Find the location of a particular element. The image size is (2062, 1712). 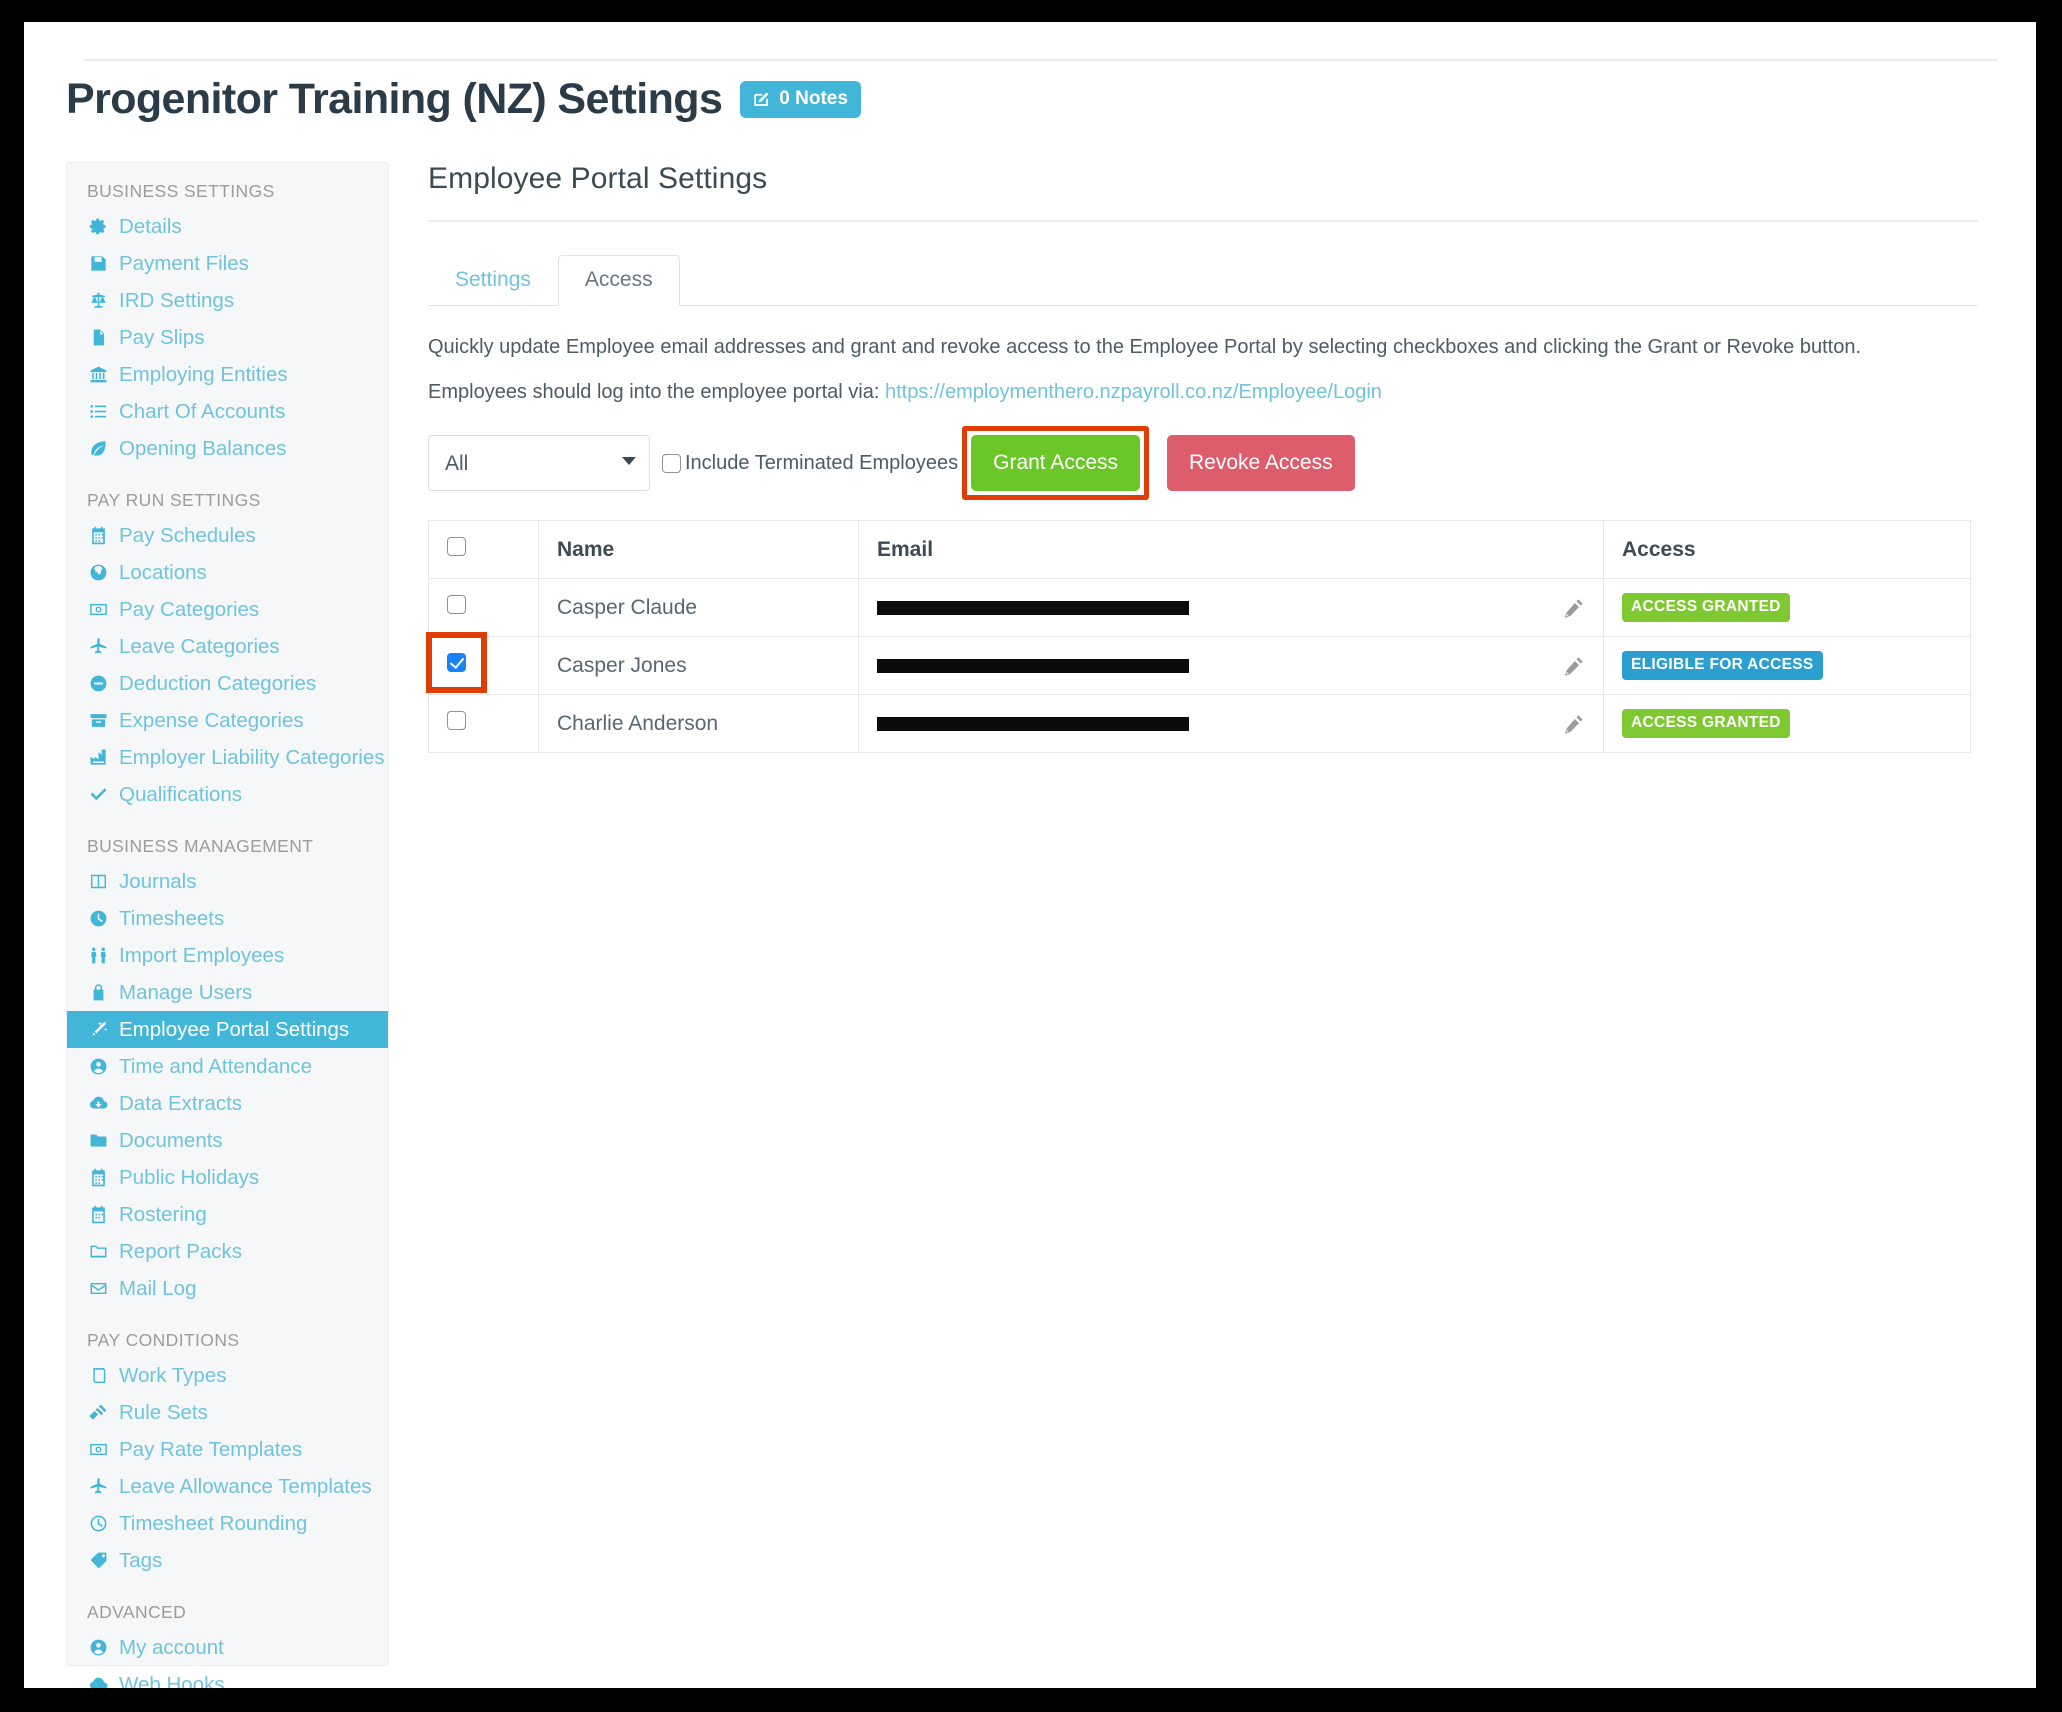

sidebar-item-opening-balances: Opening Balances is located at coordinates (227, 448).